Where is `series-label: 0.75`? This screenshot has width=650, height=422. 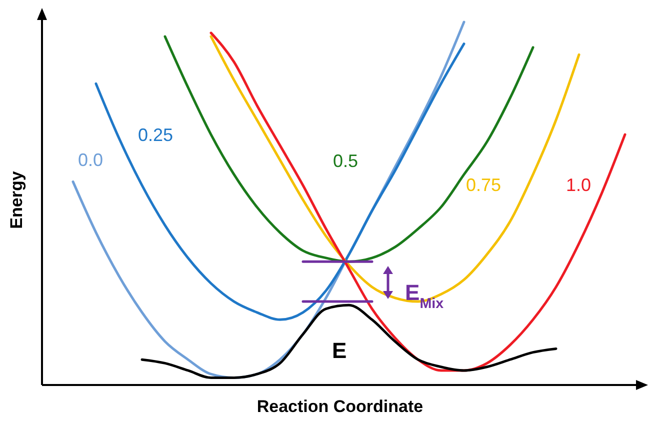
series-label: 0.75 is located at coordinates (484, 185).